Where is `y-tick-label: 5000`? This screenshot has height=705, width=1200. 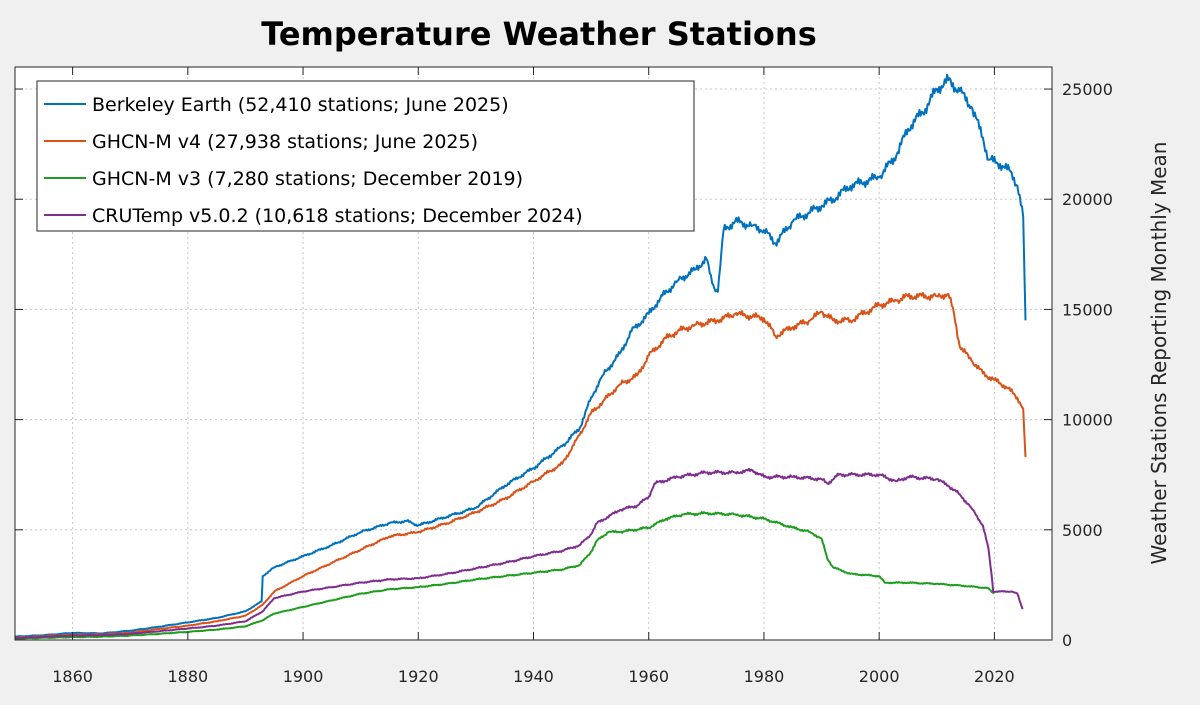 y-tick-label: 5000 is located at coordinates (1082, 530).